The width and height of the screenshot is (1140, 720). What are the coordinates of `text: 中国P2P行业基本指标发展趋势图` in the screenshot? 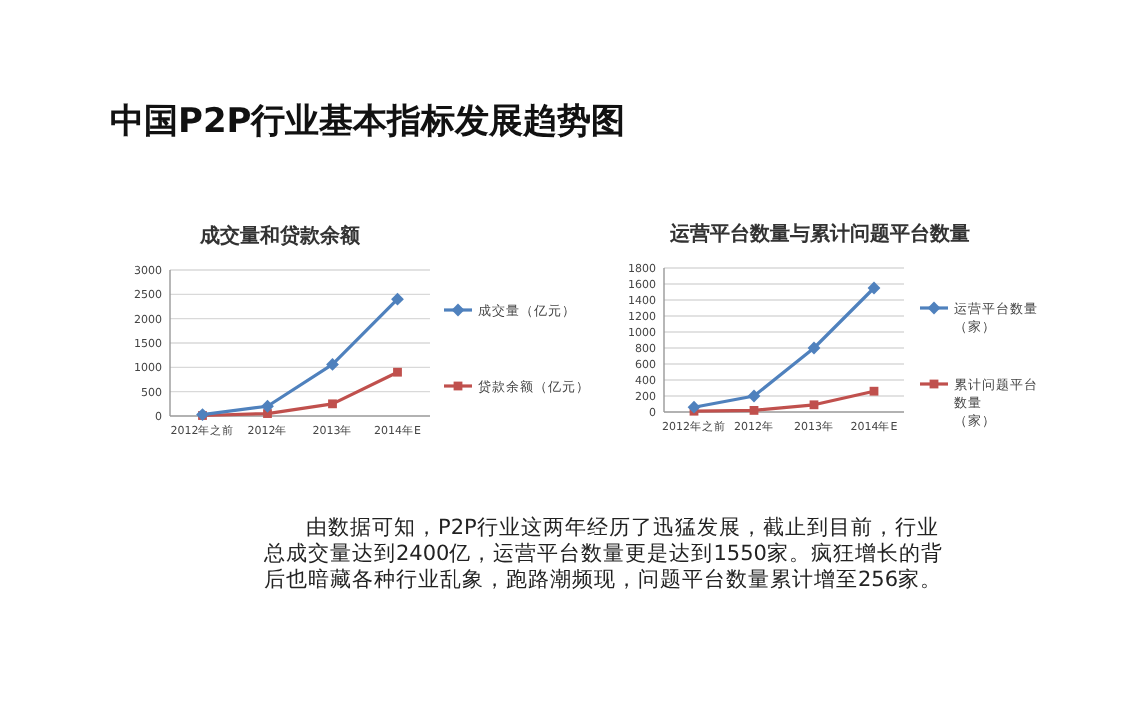 It's located at (368, 122).